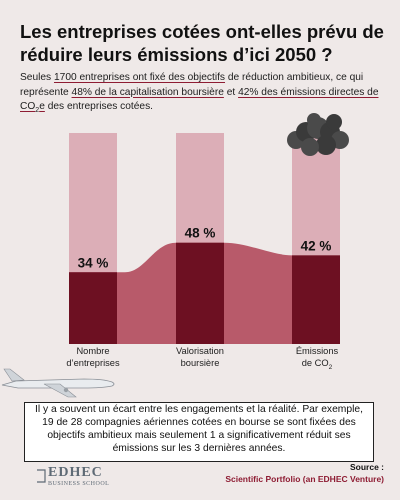  I want to click on value-label-1: 34 %, so click(93, 262).